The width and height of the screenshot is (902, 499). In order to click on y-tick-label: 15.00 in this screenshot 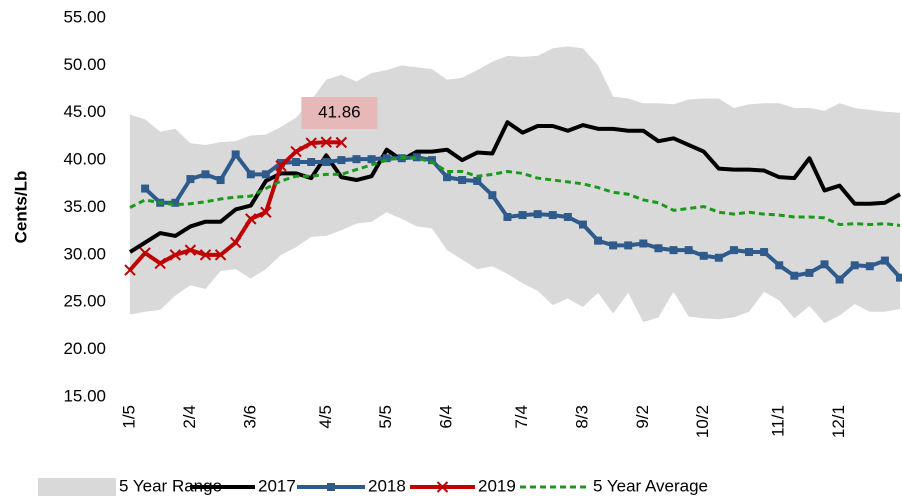, I will do `click(84, 395)`.